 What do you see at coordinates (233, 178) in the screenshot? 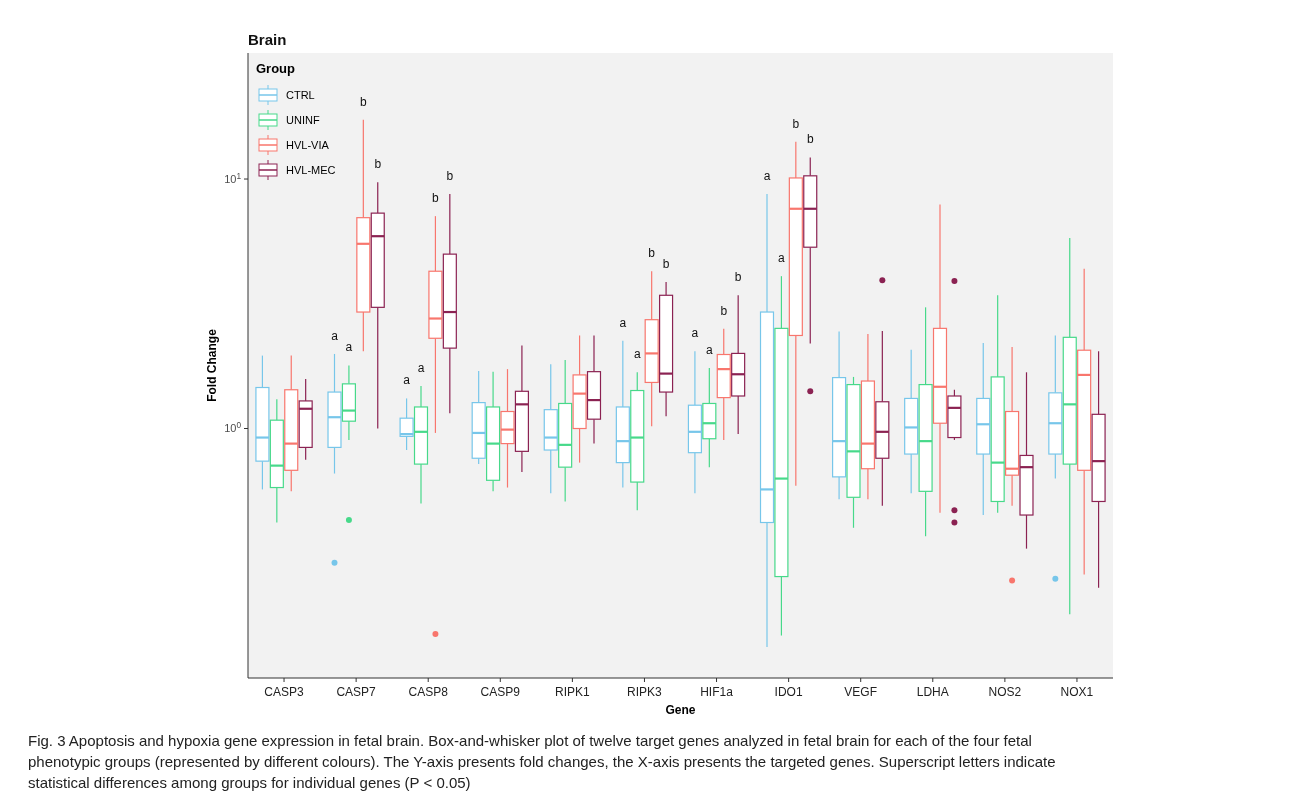
I see `y-tick-label: 10$^{1}$` at bounding box center [233, 178].